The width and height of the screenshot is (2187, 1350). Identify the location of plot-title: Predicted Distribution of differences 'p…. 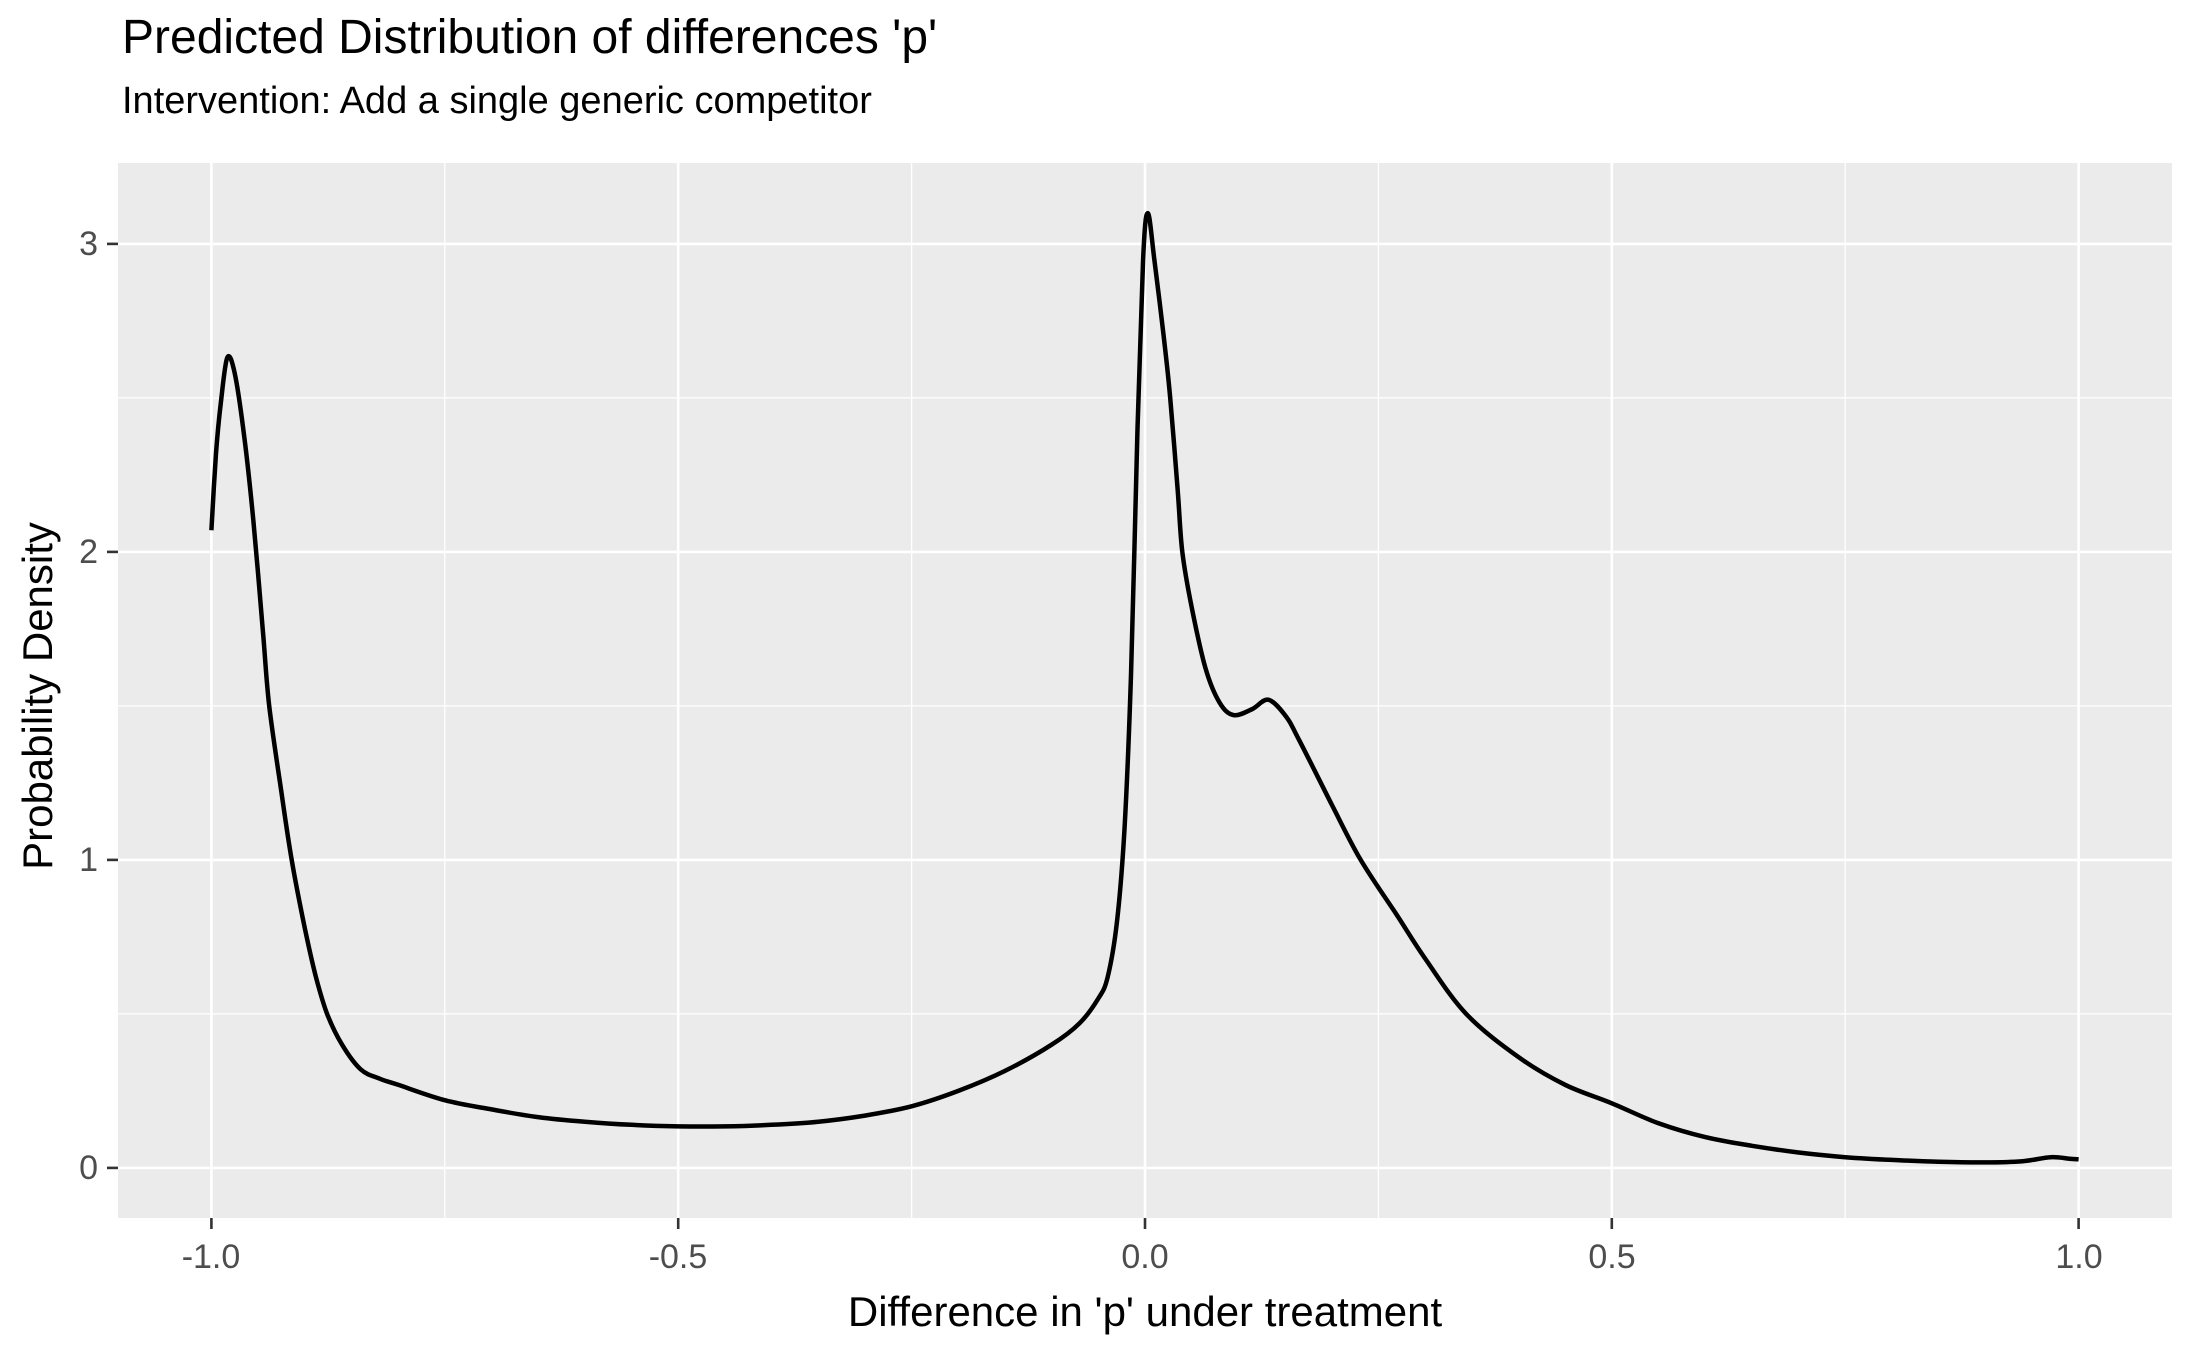
(530, 37).